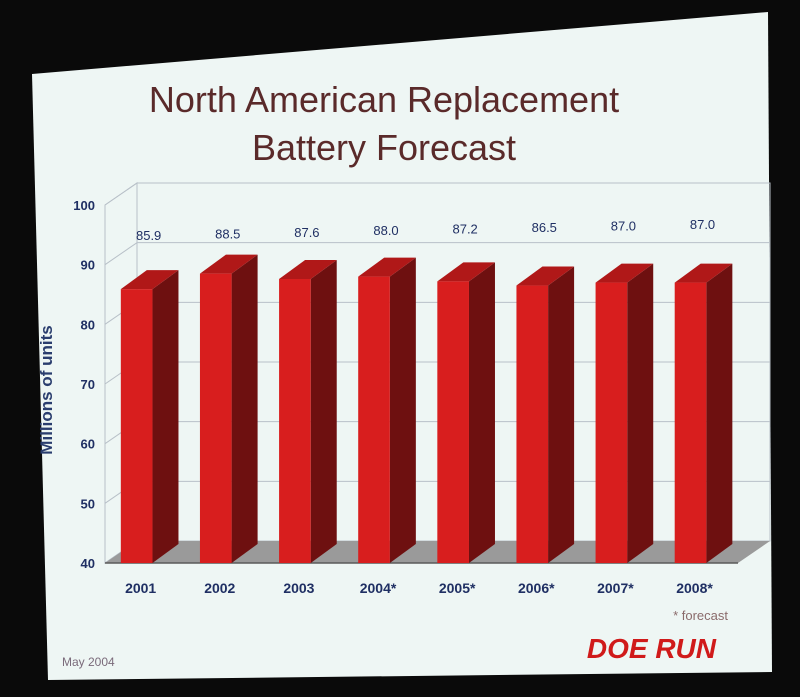 The width and height of the screenshot is (800, 697). Describe the element at coordinates (700, 615) in the screenshot. I see `forecast-footnote: * forecast` at that location.